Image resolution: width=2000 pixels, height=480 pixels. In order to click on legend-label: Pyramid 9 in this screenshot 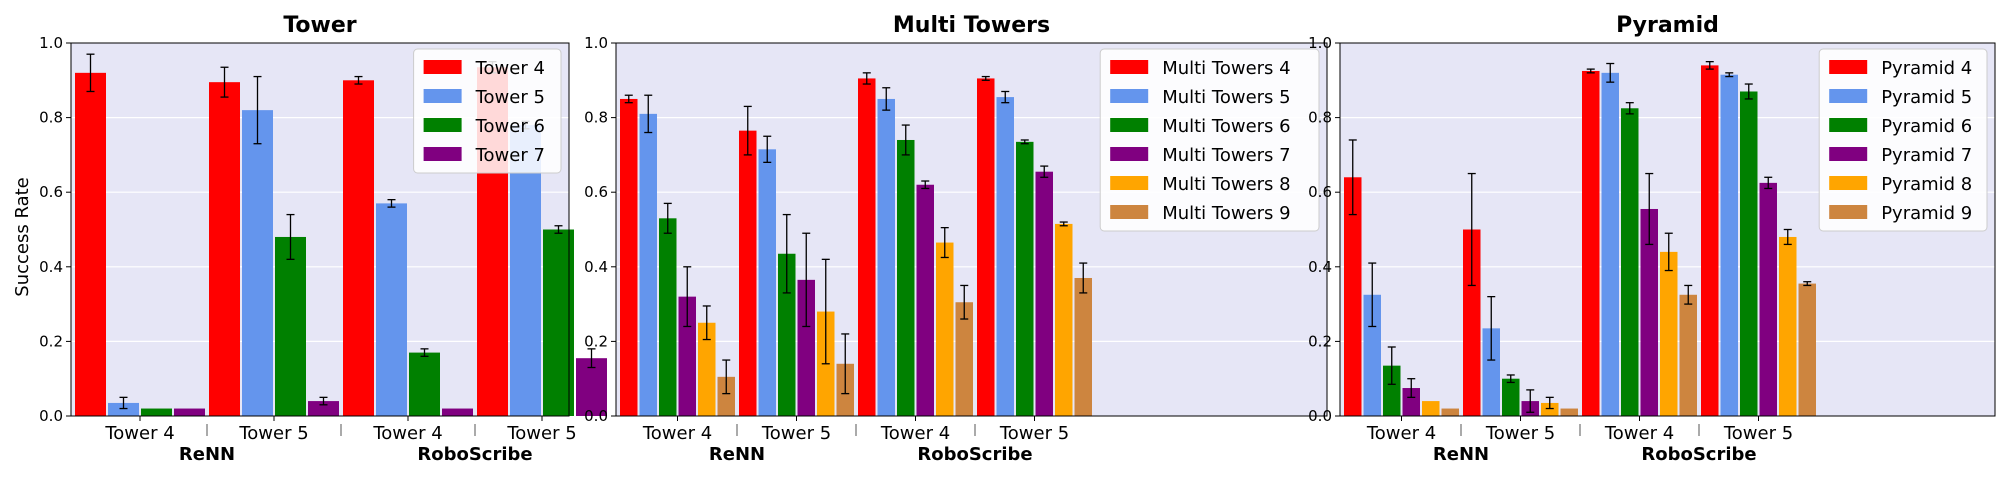, I will do `click(1926, 213)`.